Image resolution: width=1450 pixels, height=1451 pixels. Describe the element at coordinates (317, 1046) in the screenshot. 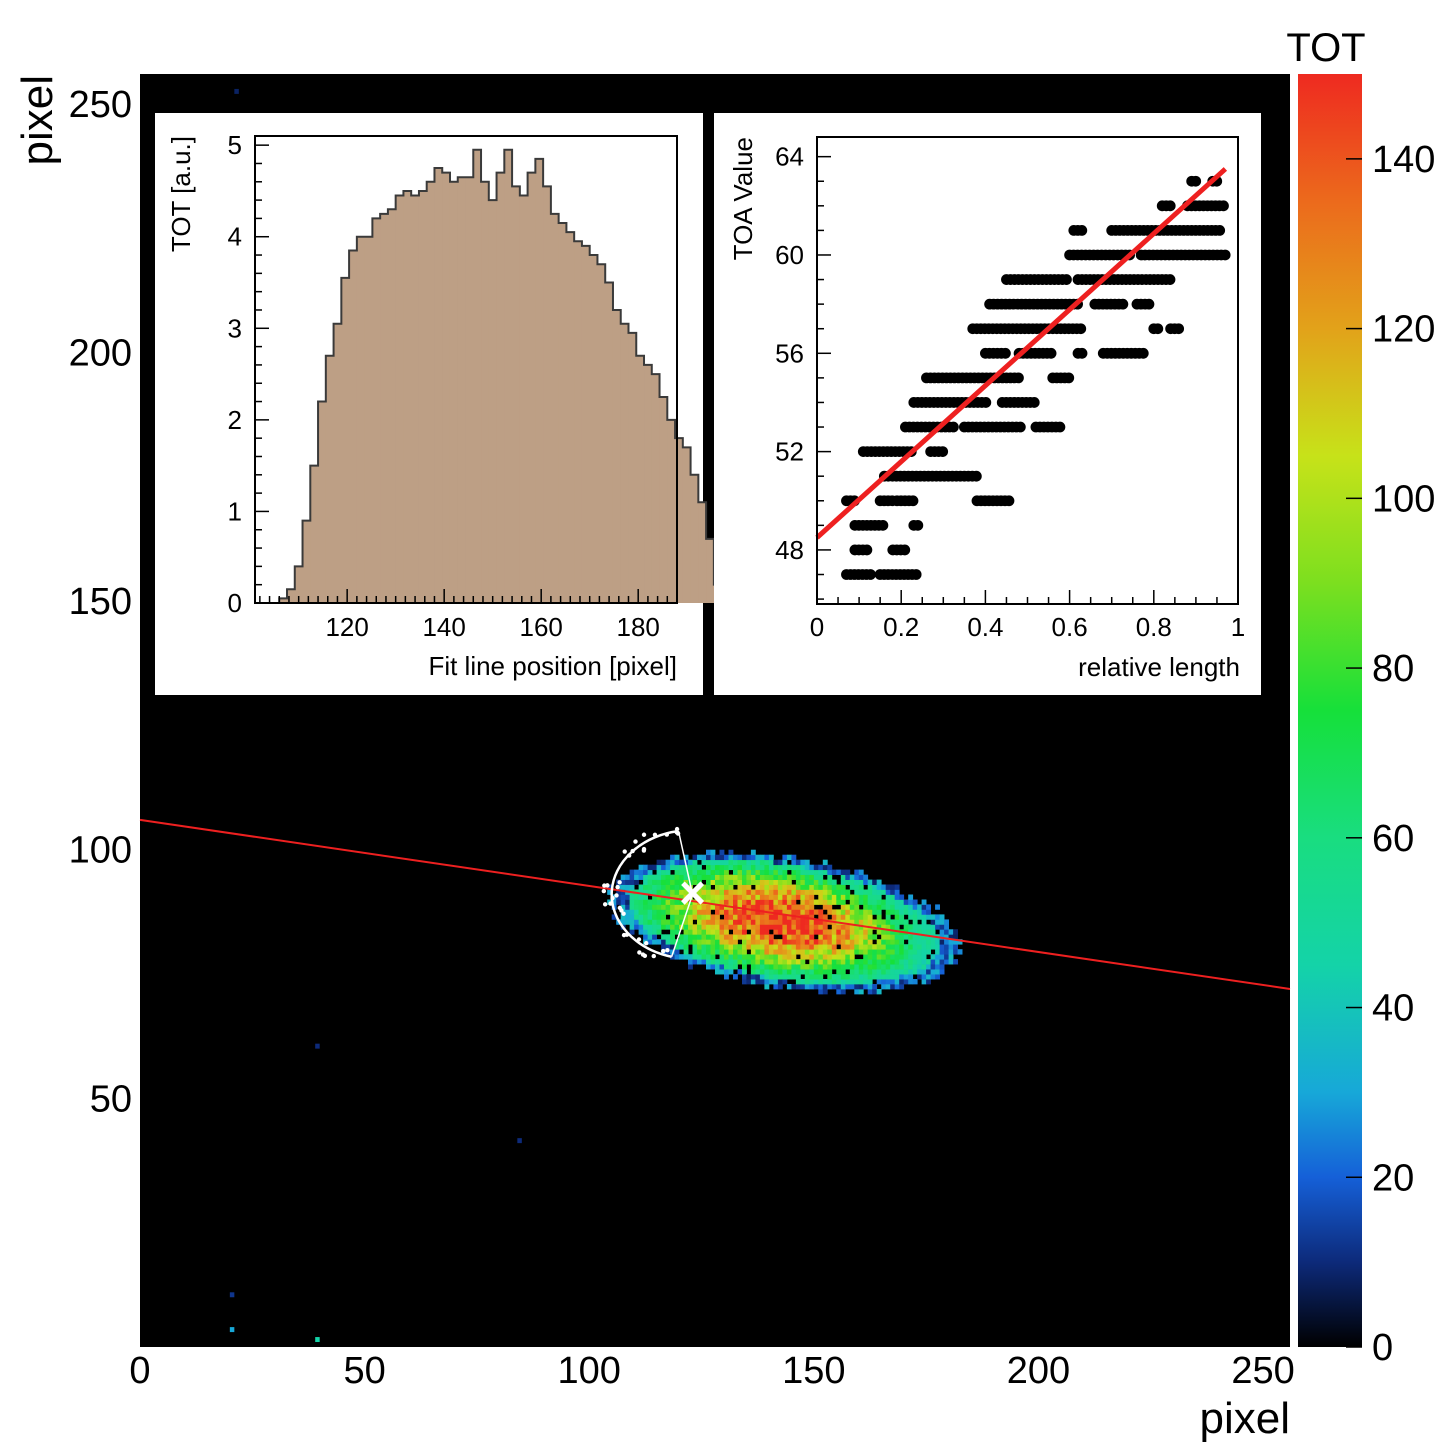

I see `hitmap-isolated-hit` at that location.